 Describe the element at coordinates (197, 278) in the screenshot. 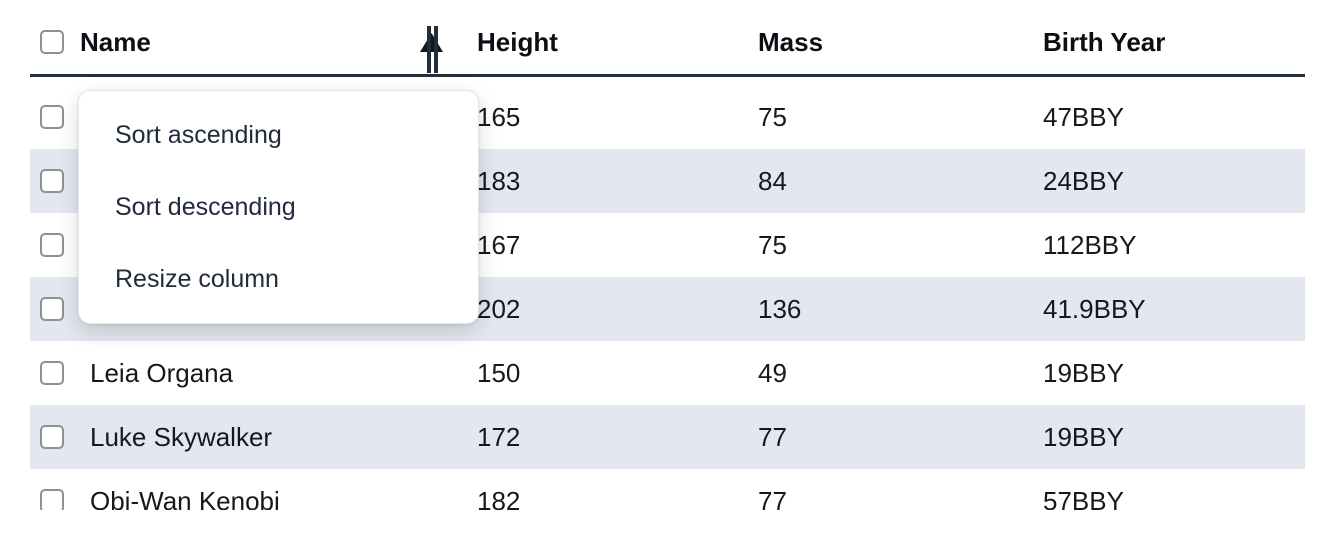

I see `menu-item-resize-column: Resize column` at that location.